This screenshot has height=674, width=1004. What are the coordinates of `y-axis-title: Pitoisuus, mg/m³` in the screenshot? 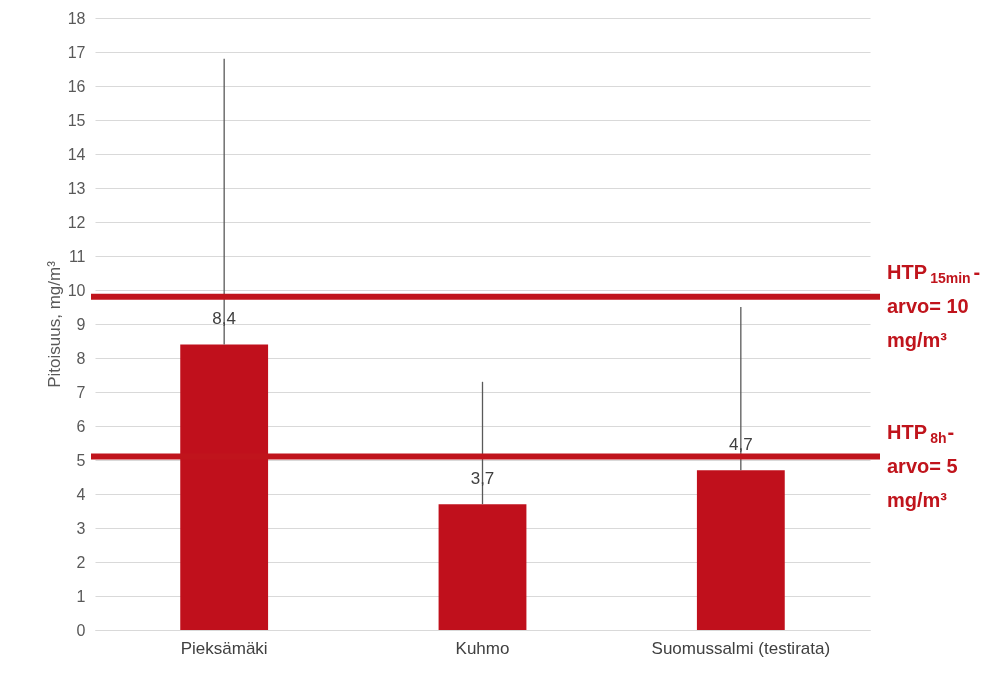 It's located at (54, 324).